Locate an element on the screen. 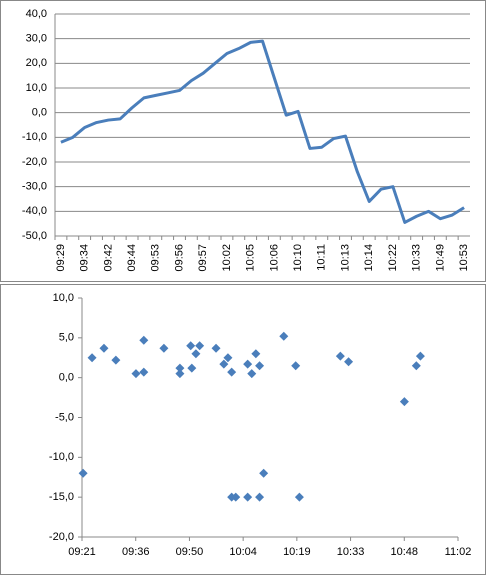 The height and width of the screenshot is (576, 487). x-tick-label: 10:06 is located at coordinates (274, 258).